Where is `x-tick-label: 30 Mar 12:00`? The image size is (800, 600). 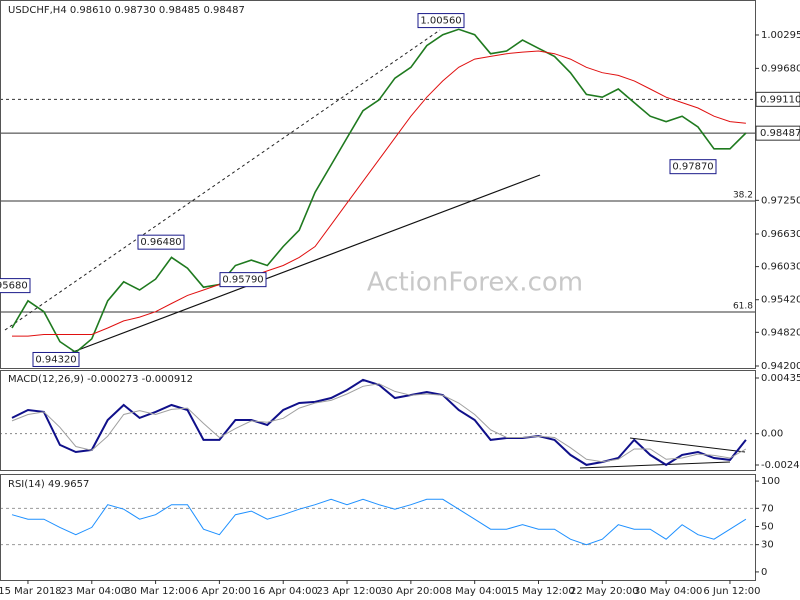 x-tick-label: 30 Mar 12:00 is located at coordinates (157, 591).